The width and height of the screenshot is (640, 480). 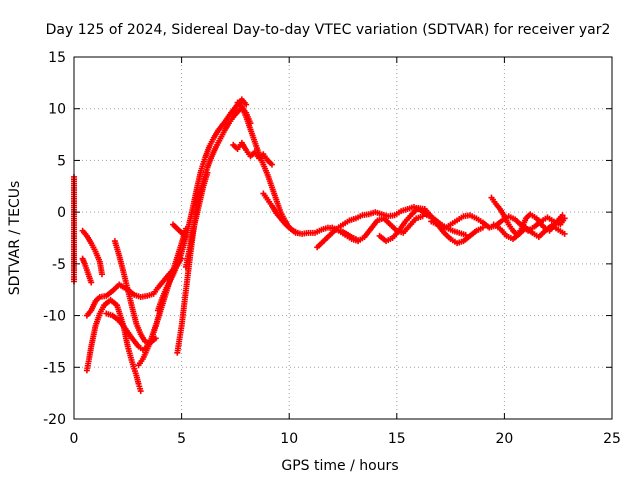 What do you see at coordinates (289, 439) in the screenshot?
I see `x-tick-label: 10` at bounding box center [289, 439].